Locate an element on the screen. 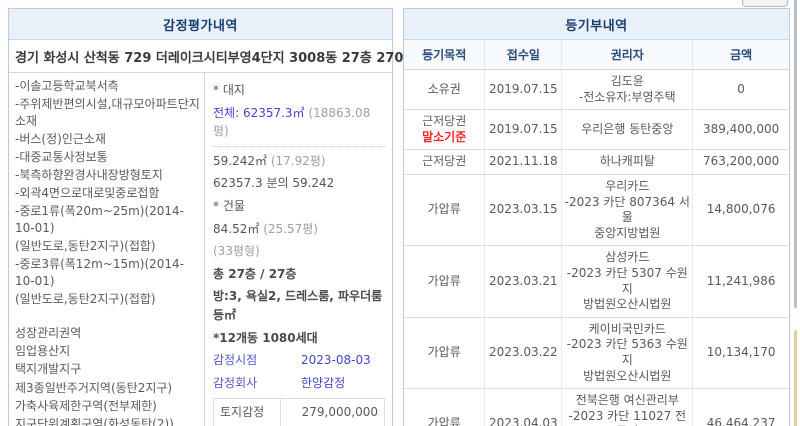  cell-amount: 763,200,000 is located at coordinates (740, 162).